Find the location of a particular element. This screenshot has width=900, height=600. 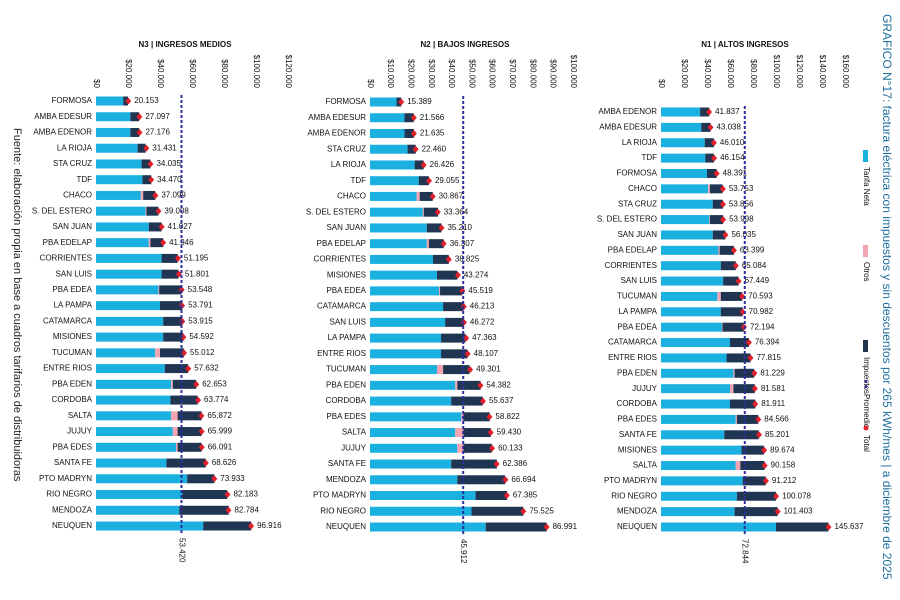

category-label: NEUQUEN is located at coordinates (637, 526).